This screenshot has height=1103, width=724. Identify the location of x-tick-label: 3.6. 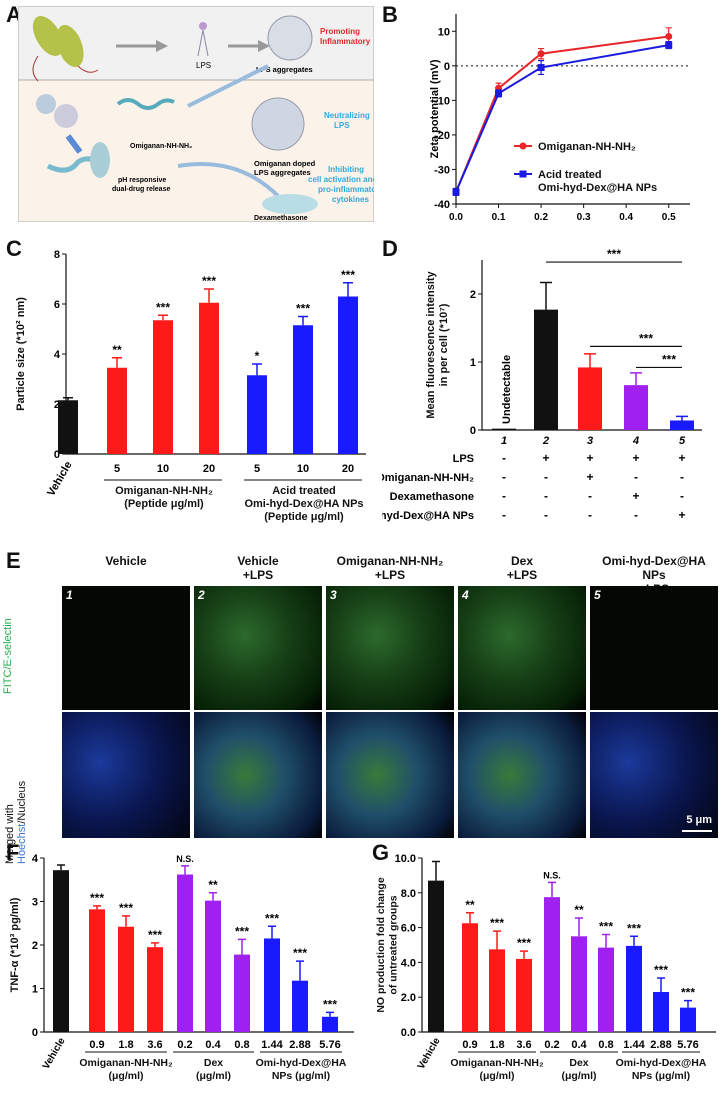
(523, 1045).